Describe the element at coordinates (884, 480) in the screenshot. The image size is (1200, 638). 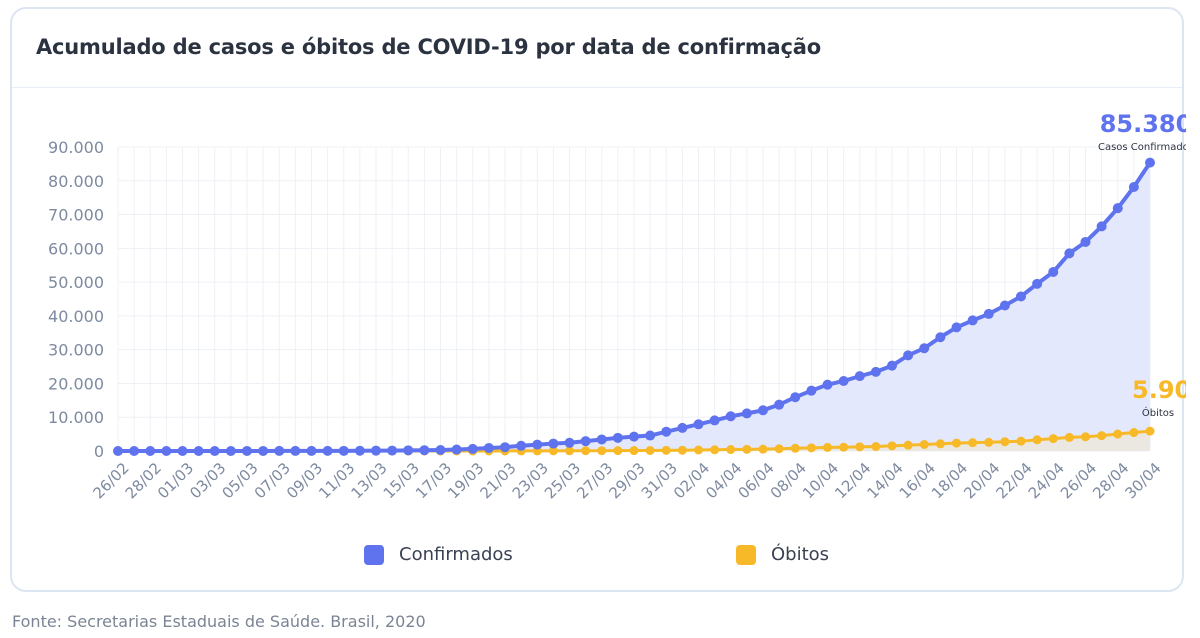
I see `x-tick-label: 14/04` at that location.